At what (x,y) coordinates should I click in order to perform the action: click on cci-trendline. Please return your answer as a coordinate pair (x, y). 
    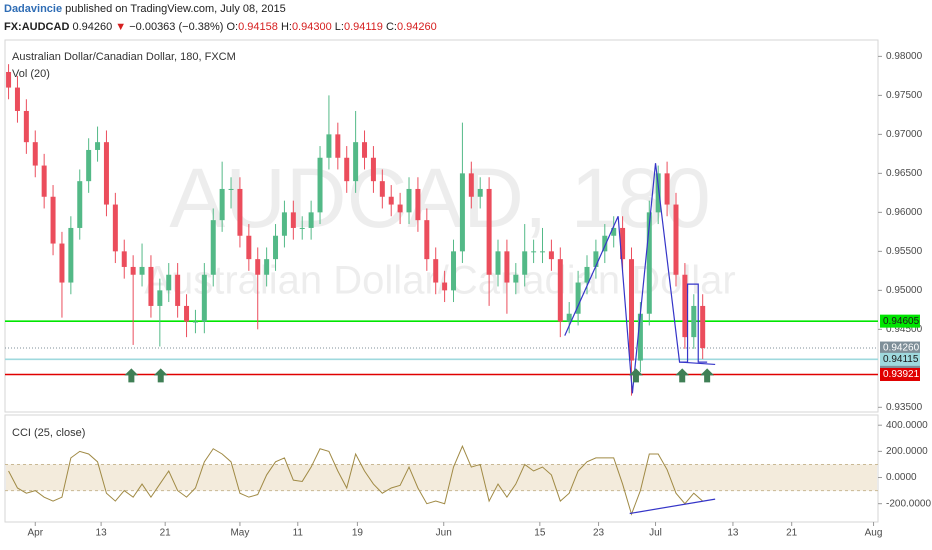
    Looking at the image, I should click on (672, 506).